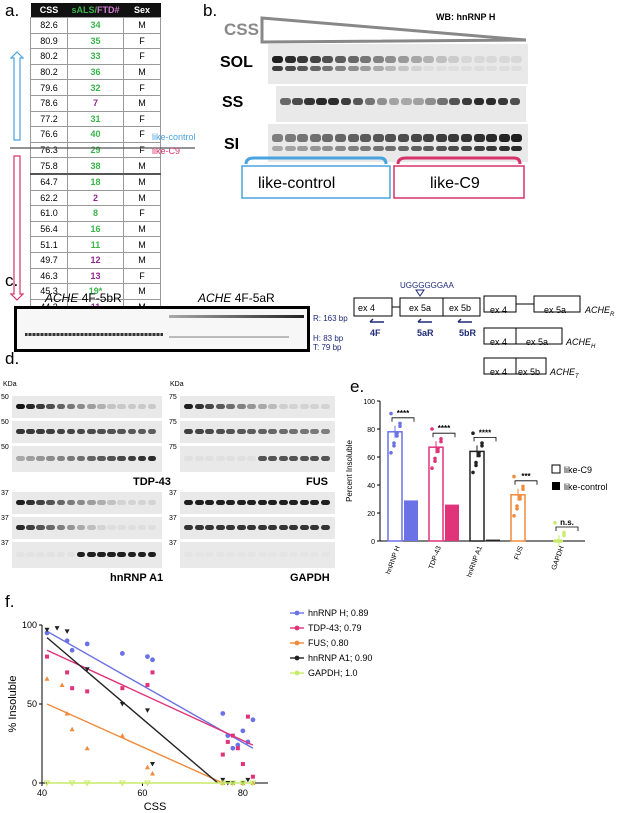 The height and width of the screenshot is (813, 617). What do you see at coordinates (468, 333) in the screenshot?
I see `primer-5br: 5bR` at bounding box center [468, 333].